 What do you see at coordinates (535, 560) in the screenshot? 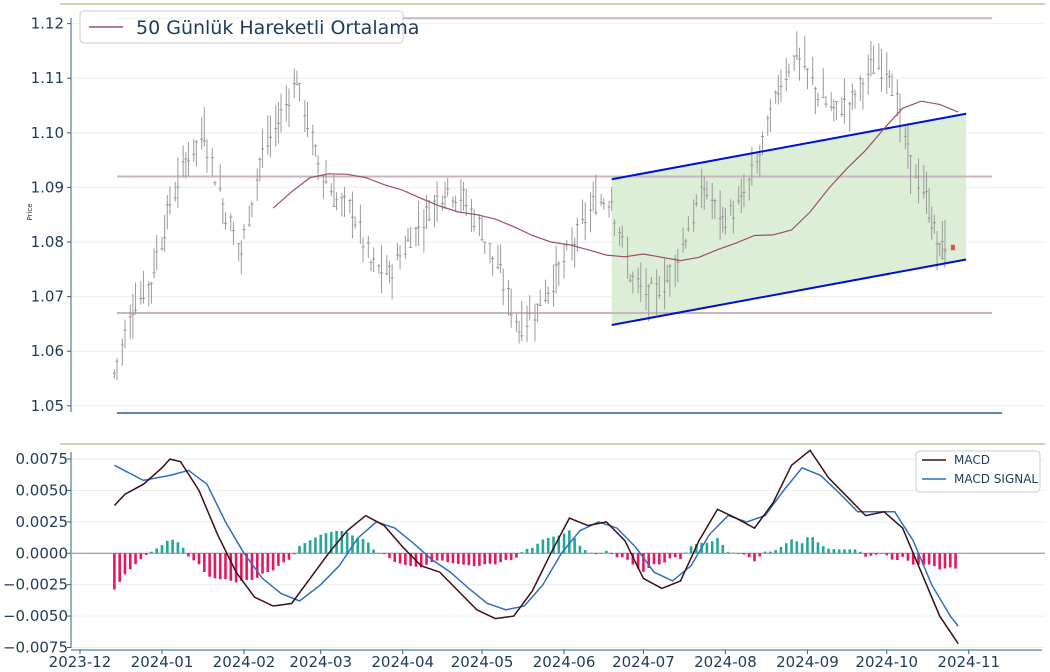
I see `macd-histogram` at bounding box center [535, 560].